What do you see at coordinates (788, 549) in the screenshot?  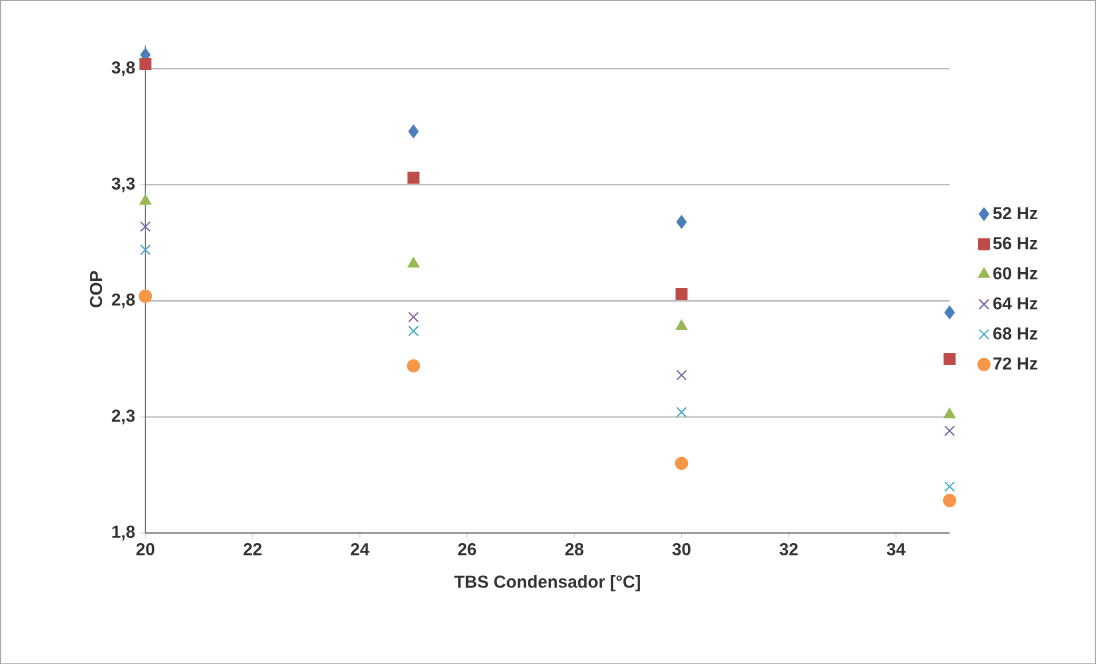 I see `x-tick-label: 32` at bounding box center [788, 549].